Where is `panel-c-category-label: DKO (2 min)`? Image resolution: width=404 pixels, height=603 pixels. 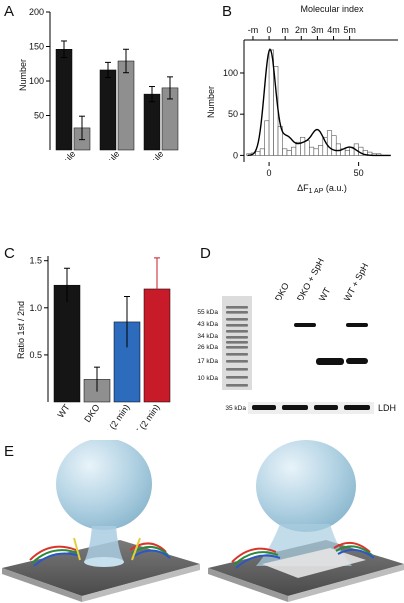 panel-c-category-label: DKO (2 min) is located at coordinates (113, 416).